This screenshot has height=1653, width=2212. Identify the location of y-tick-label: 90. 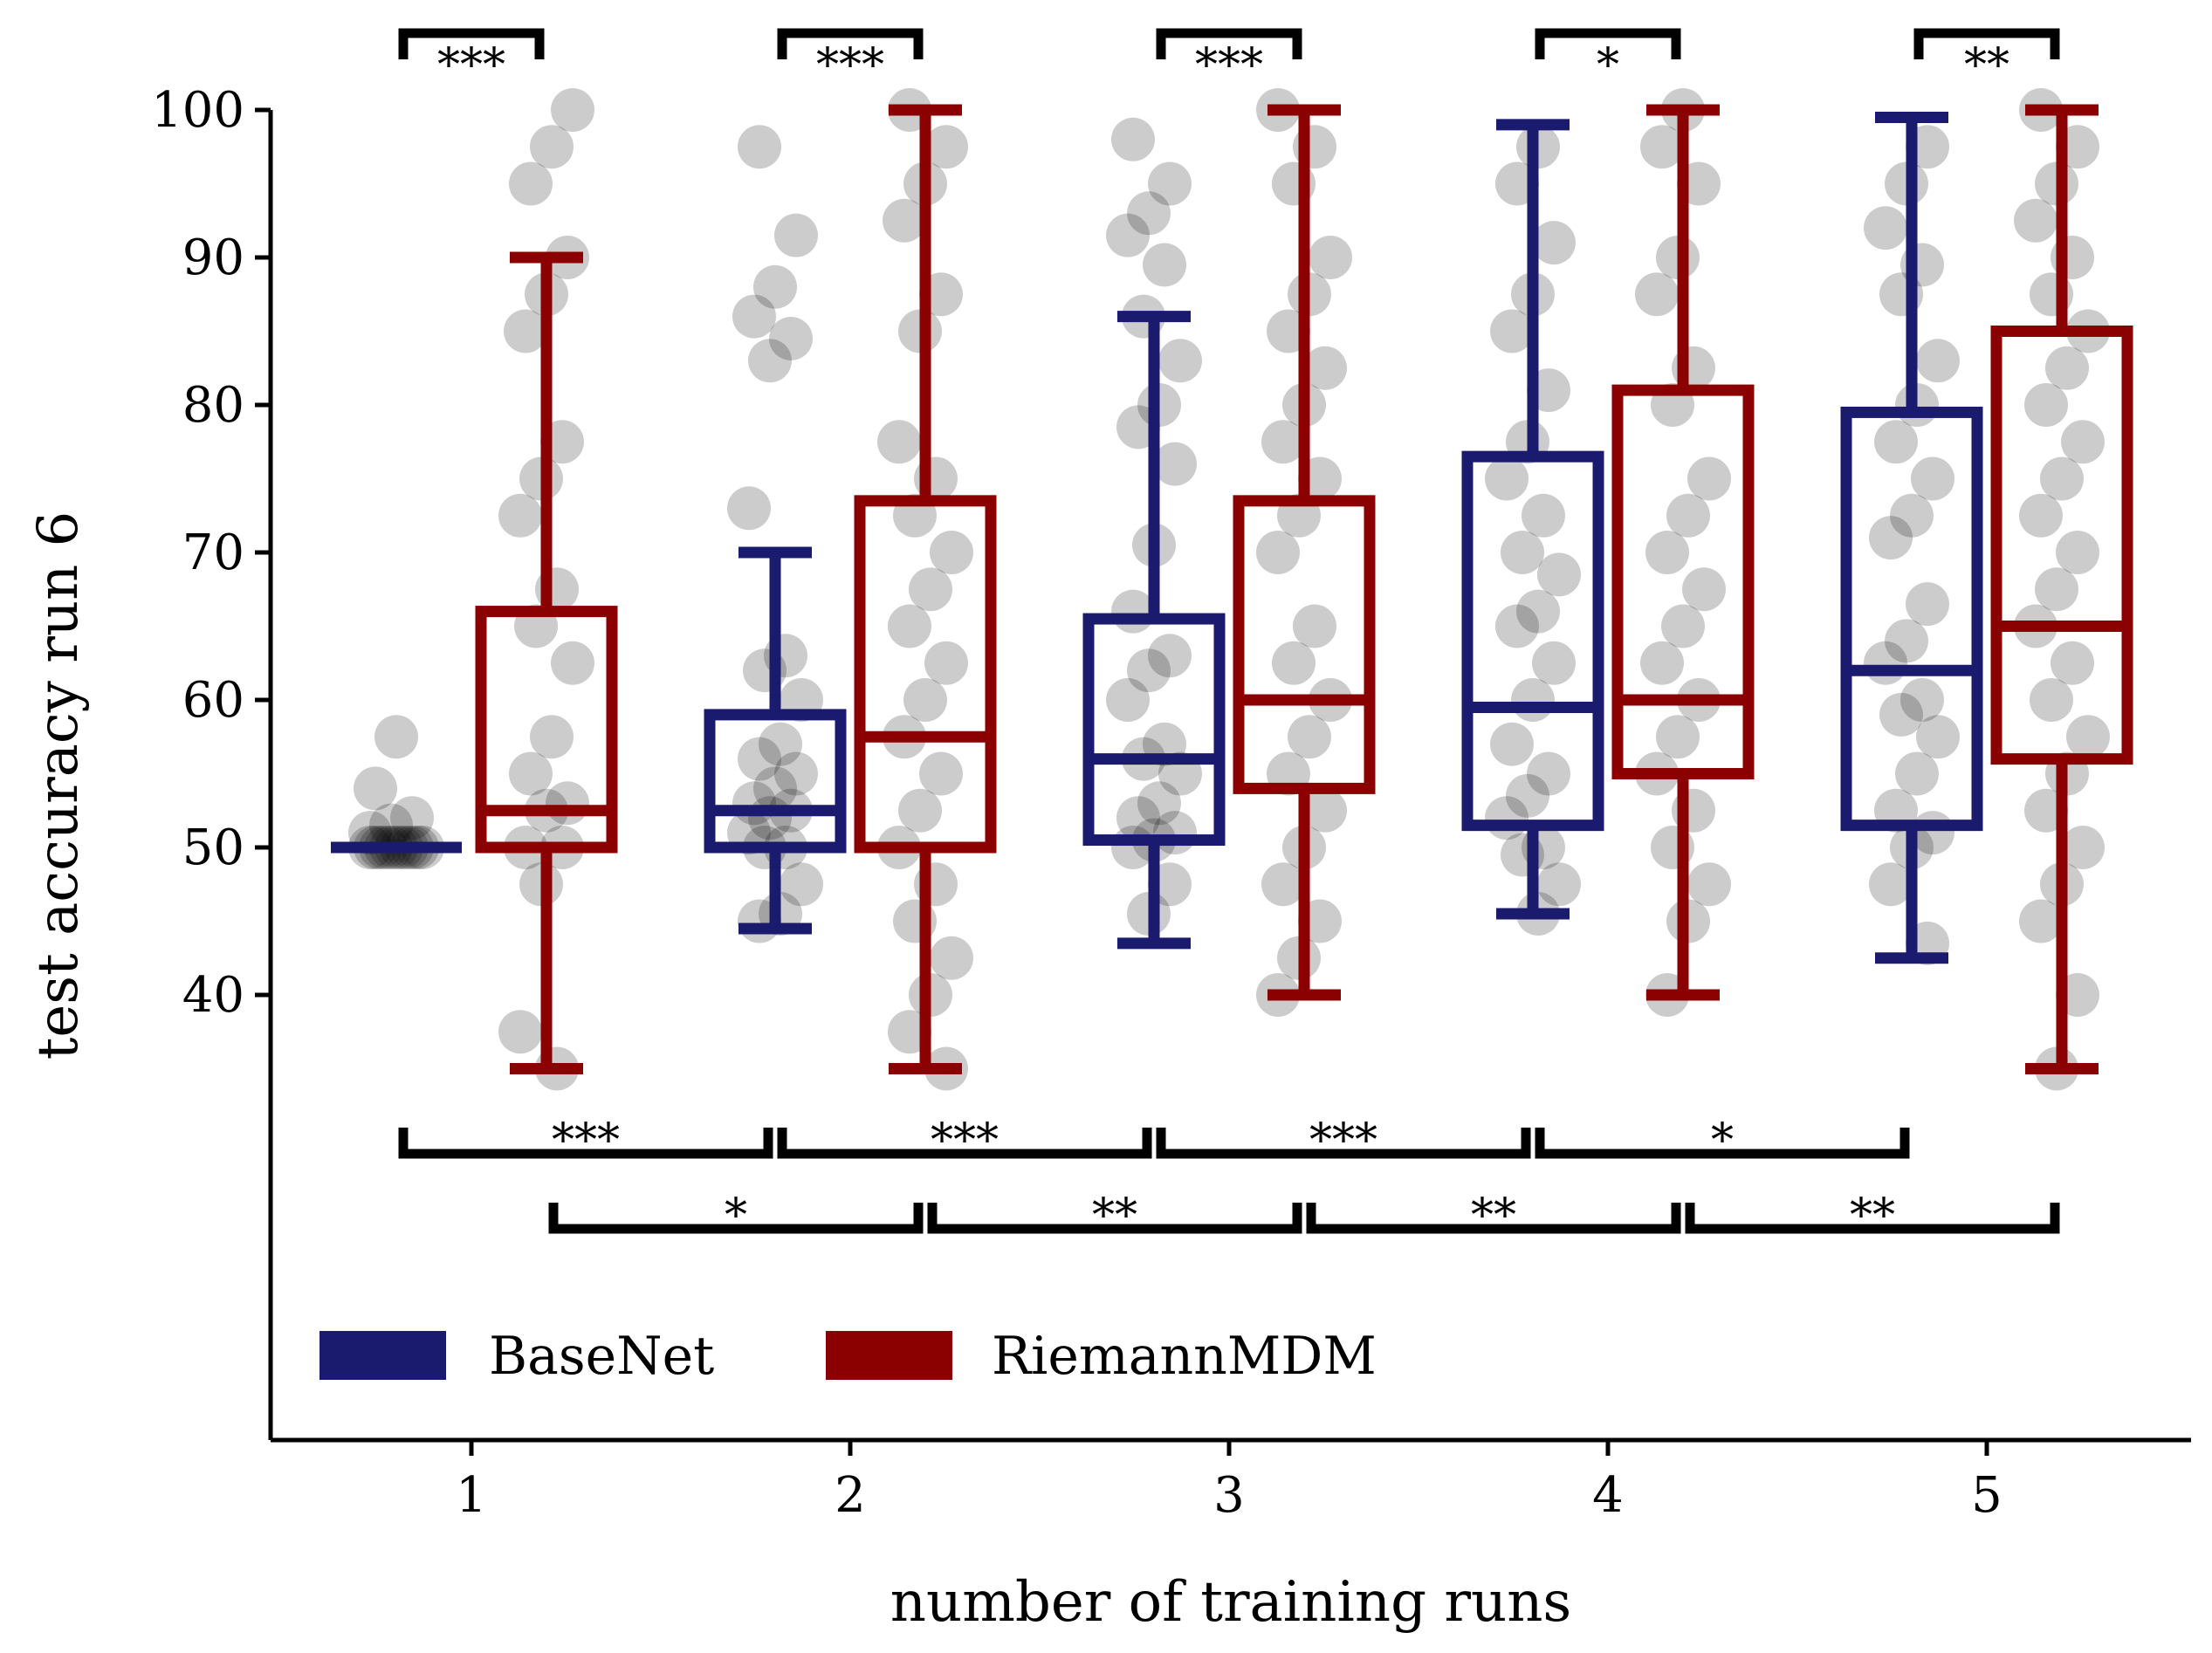
(213, 258).